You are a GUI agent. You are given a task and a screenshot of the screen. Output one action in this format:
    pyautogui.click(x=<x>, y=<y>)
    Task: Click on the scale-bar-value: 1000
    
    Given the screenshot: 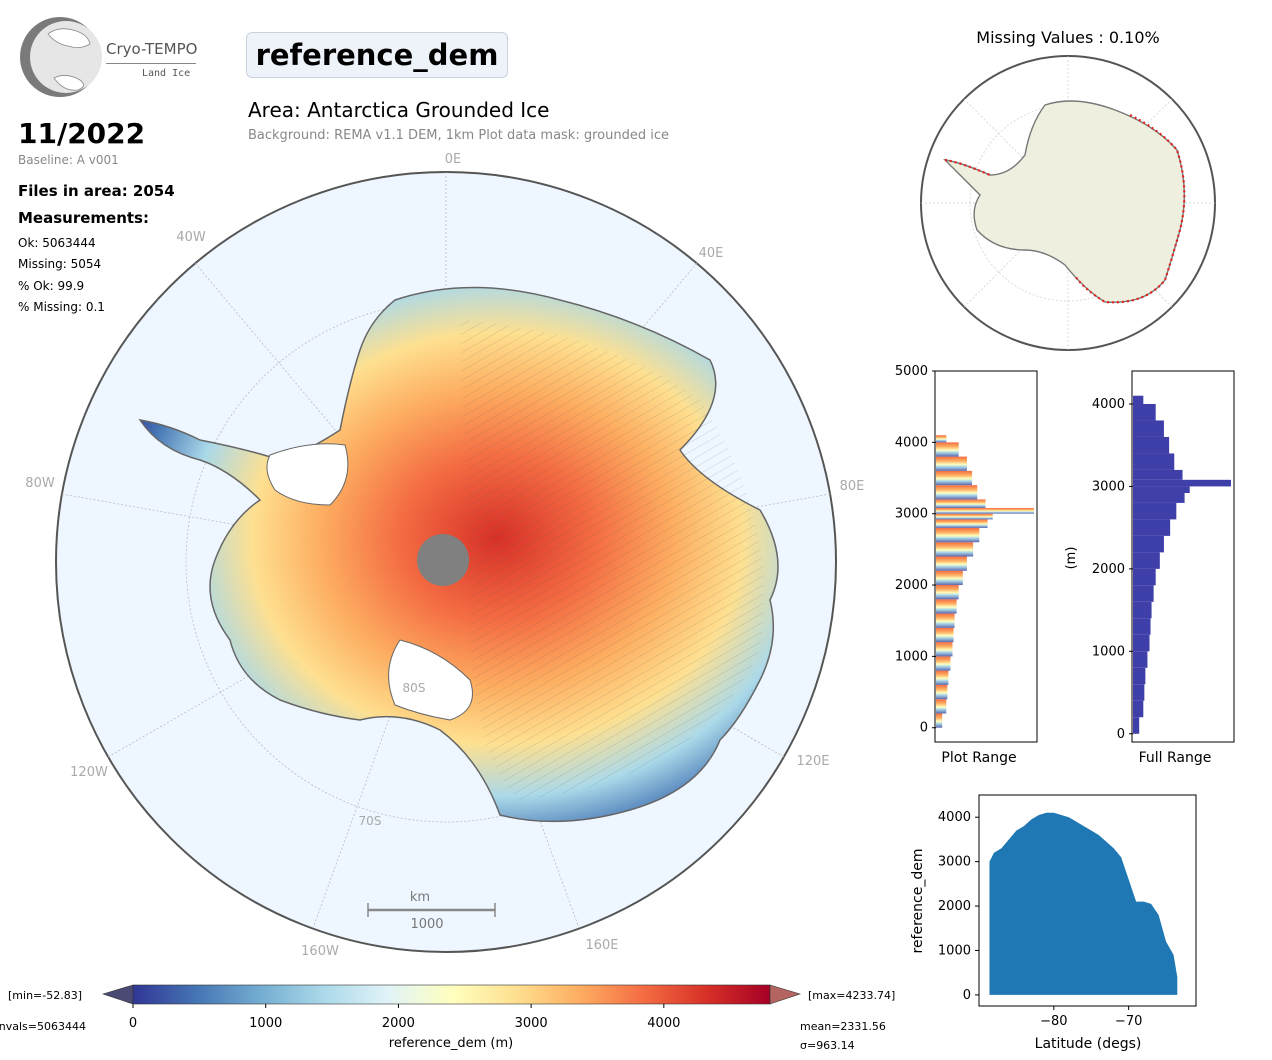 What is the action you would take?
    pyautogui.click(x=426, y=924)
    